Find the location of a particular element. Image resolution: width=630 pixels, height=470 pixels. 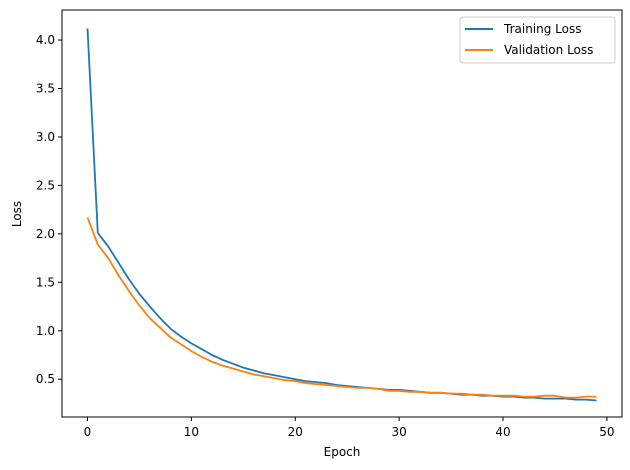

x-tick-label: 10 is located at coordinates (191, 432).